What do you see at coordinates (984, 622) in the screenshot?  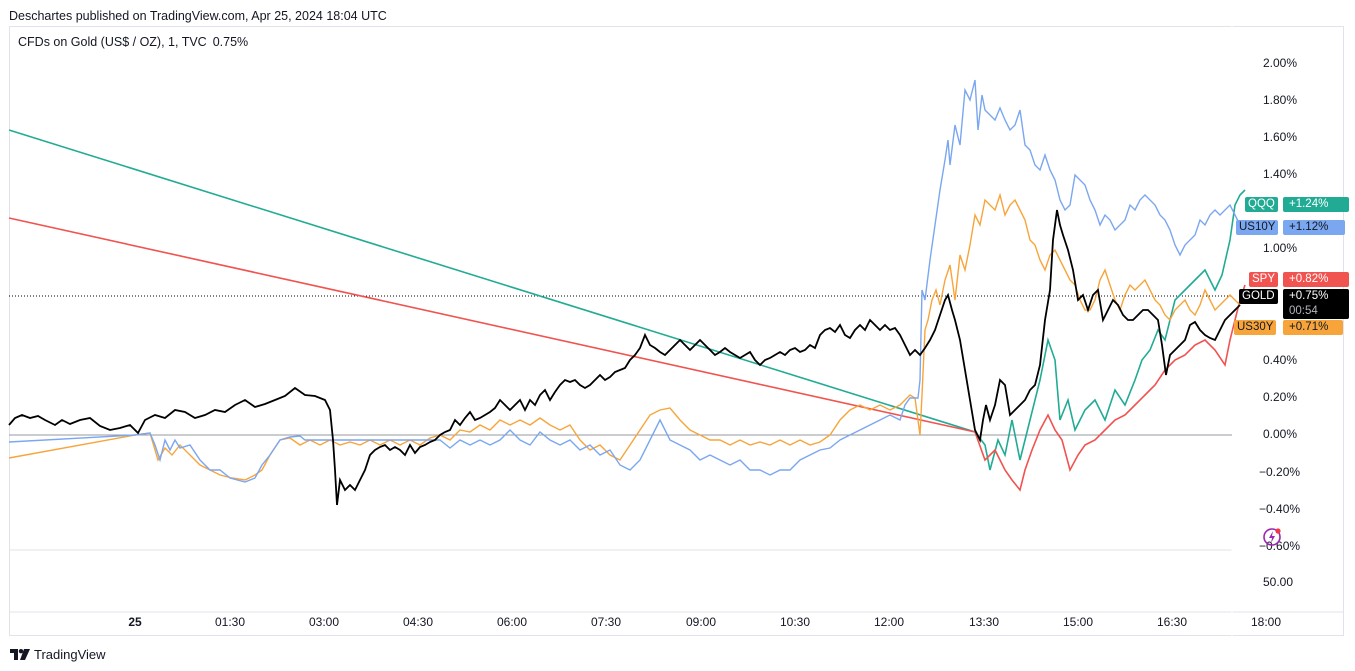 I see `x-tick: 13:30` at bounding box center [984, 622].